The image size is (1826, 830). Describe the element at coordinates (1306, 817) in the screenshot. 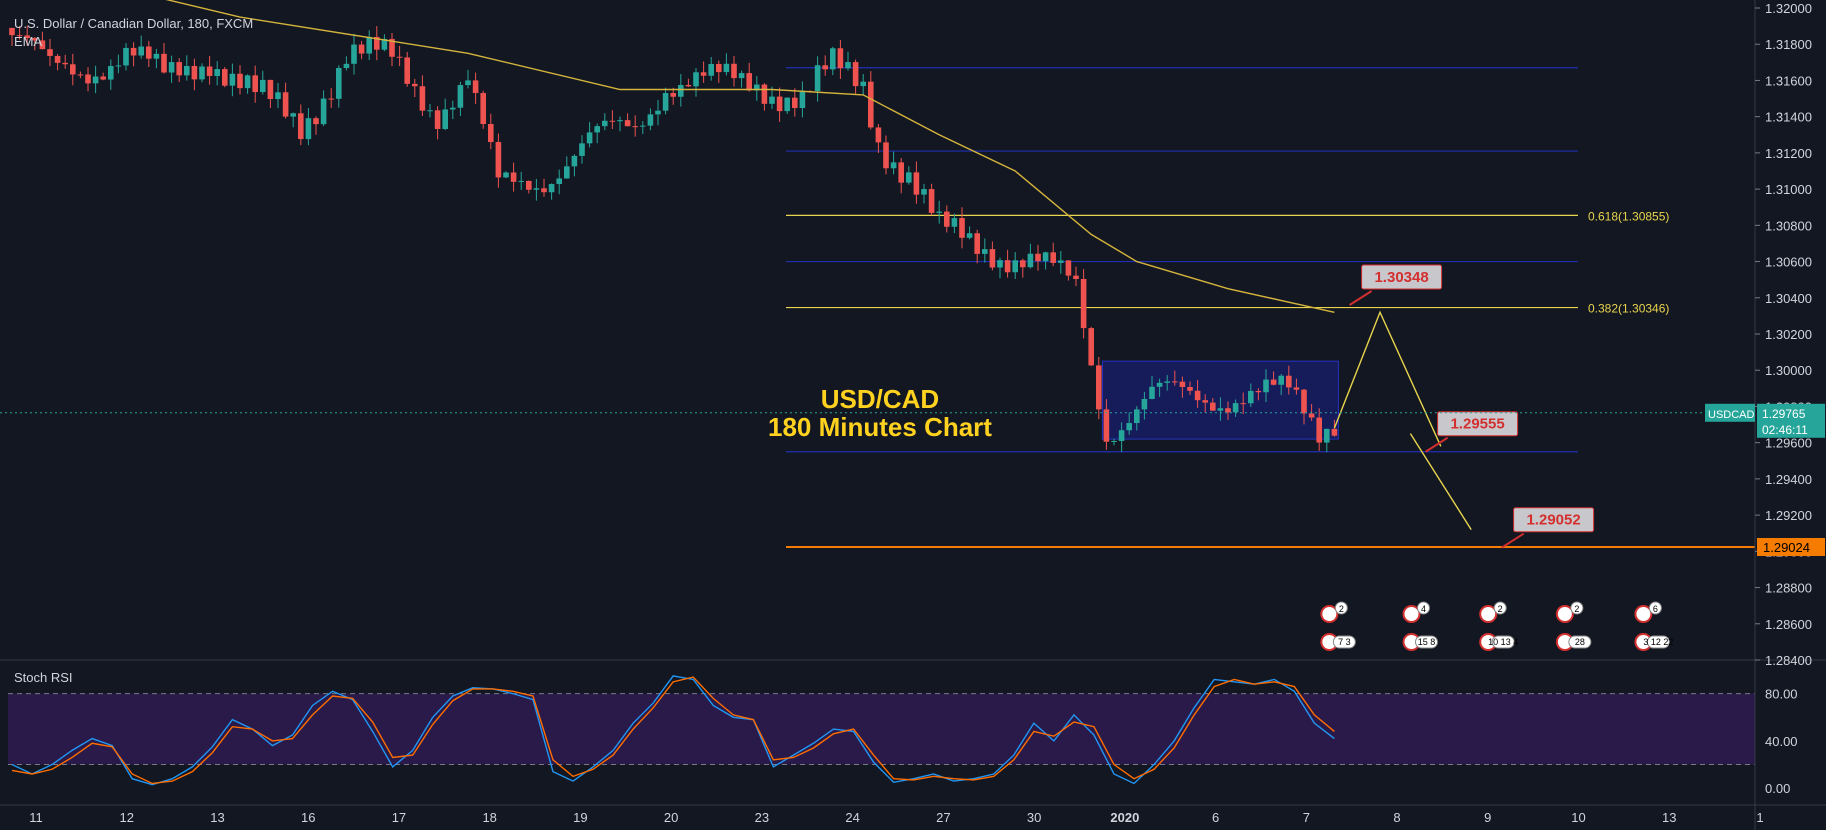

I see `time-tick-label: 7` at that location.